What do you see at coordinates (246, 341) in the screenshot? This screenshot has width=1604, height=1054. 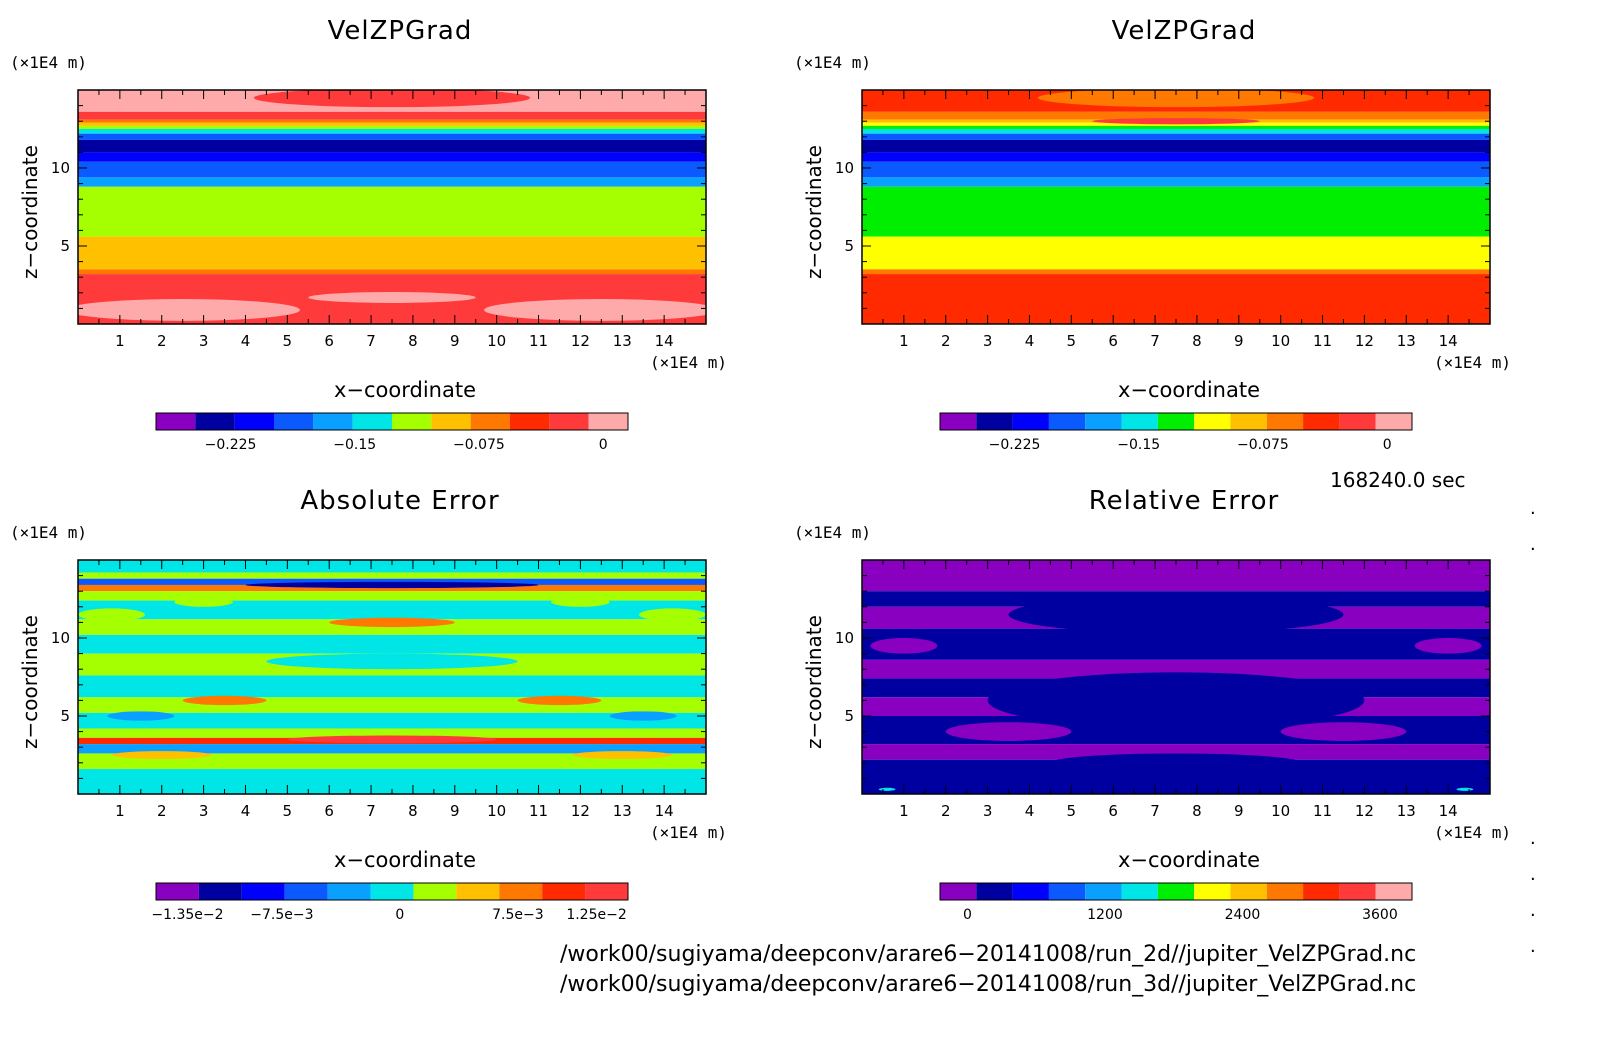 I see `x-tick-label: 4` at bounding box center [246, 341].